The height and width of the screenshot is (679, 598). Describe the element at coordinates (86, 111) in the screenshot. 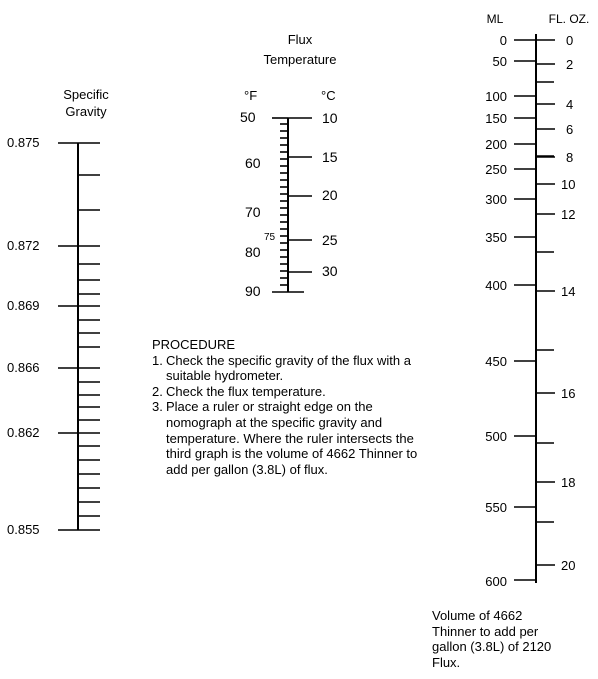

I see `sg-title-line2: Gravity` at that location.